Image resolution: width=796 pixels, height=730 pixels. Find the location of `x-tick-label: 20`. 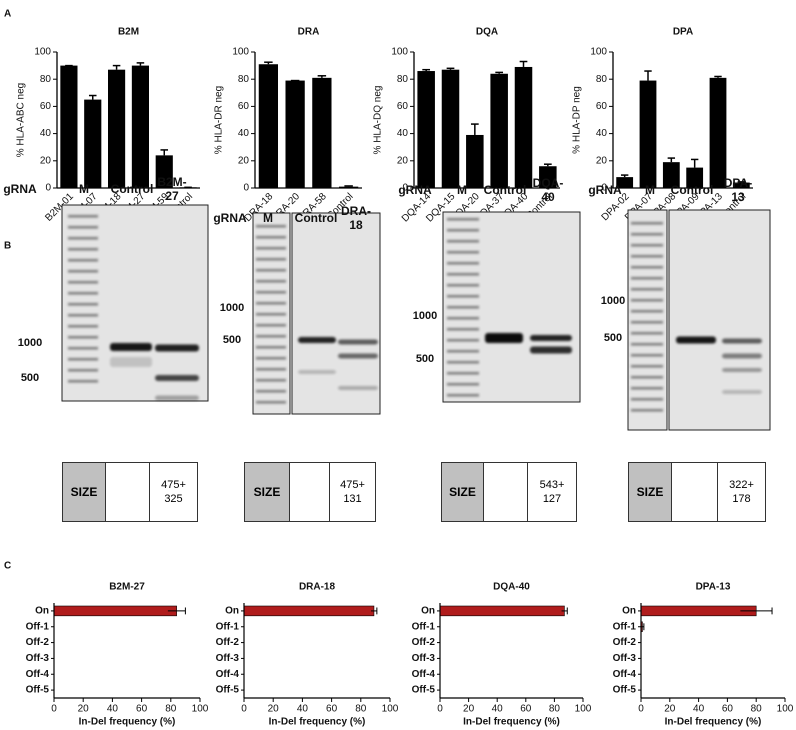

x-tick-label: 20 is located at coordinates (469, 709).